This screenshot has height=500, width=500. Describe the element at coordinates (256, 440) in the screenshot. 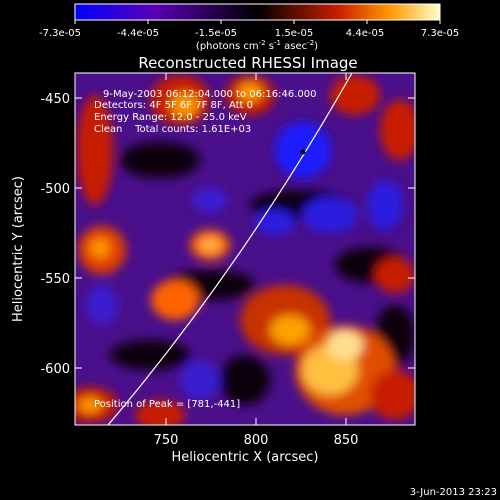

I see `x-tick-label: 800` at that location.